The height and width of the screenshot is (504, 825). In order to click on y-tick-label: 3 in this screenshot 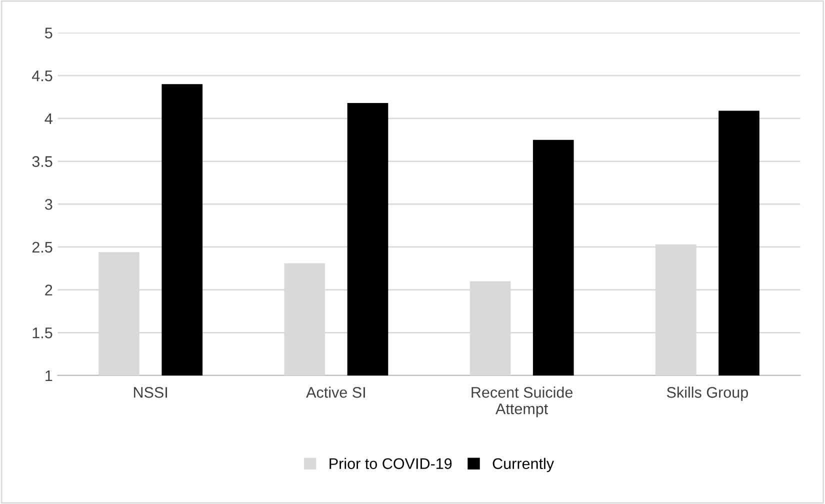, I will do `click(48, 204)`.